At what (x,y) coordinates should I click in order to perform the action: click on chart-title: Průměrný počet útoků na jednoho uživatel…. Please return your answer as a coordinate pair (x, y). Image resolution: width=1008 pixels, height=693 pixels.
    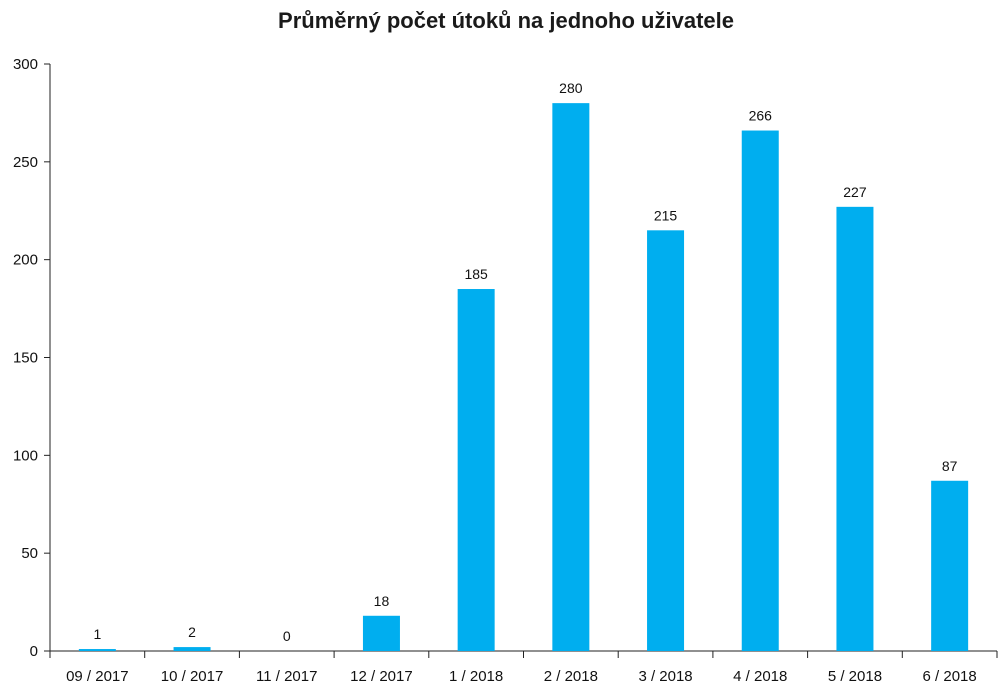
    Looking at the image, I should click on (506, 20).